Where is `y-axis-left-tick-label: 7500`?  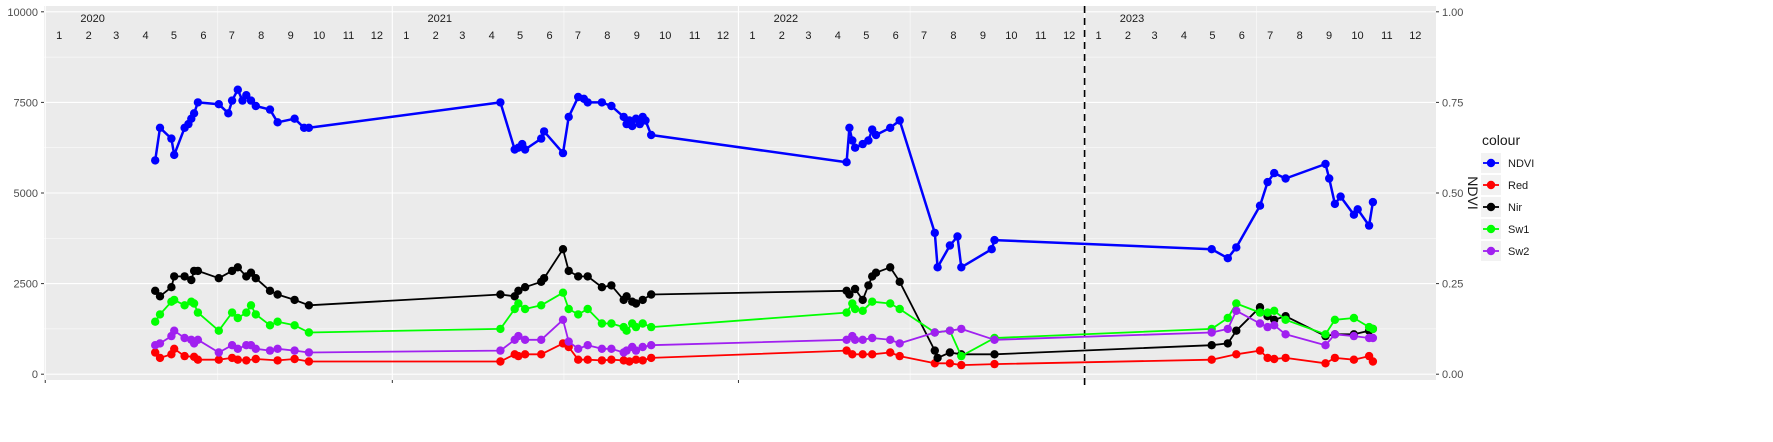 y-axis-left-tick-label: 7500 is located at coordinates (26, 103).